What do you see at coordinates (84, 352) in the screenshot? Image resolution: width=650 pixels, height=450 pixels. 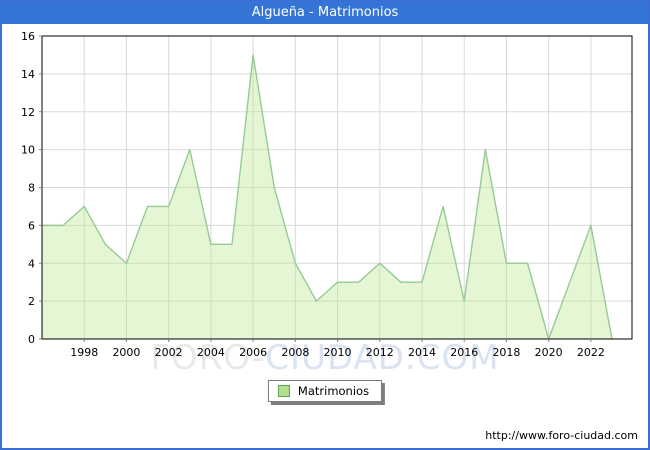 I see `x-tick-label: 1998` at bounding box center [84, 352].